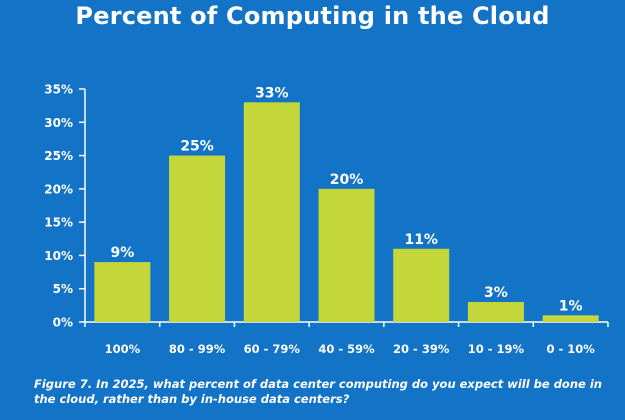 The height and width of the screenshot is (420, 625). Describe the element at coordinates (570, 349) in the screenshot. I see `x-category-label: 0 - 10%` at that location.